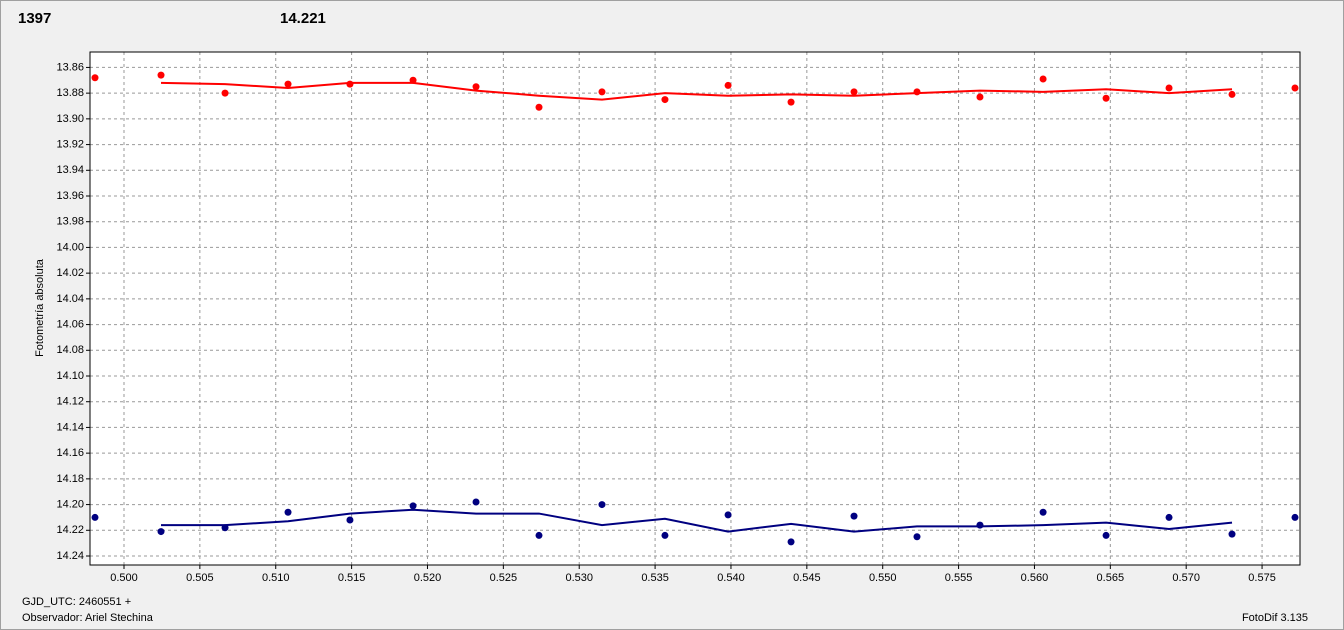  I want to click on x-tick-label: 0.550, so click(883, 578).